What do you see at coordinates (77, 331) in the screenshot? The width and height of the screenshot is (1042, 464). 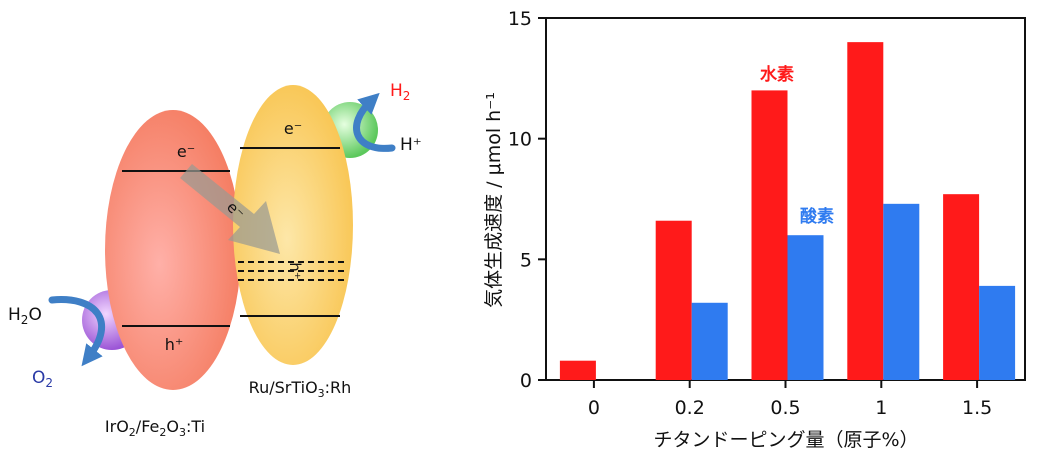 I see `water-oxidation-arrow` at bounding box center [77, 331].